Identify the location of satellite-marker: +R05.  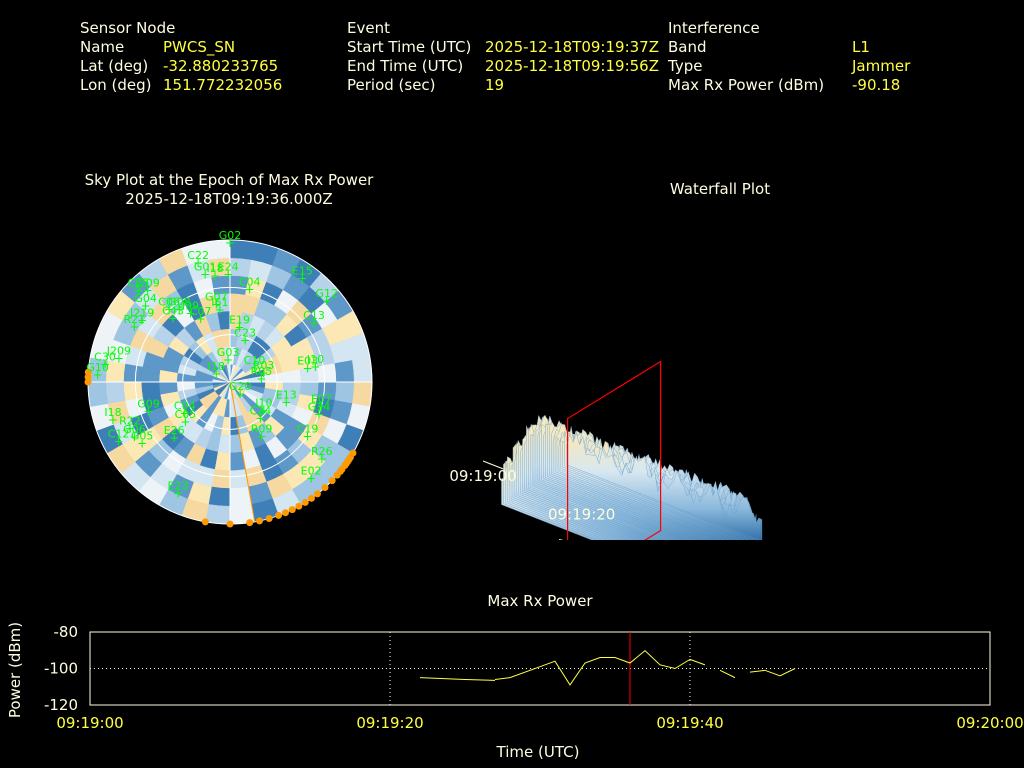
(262, 375).